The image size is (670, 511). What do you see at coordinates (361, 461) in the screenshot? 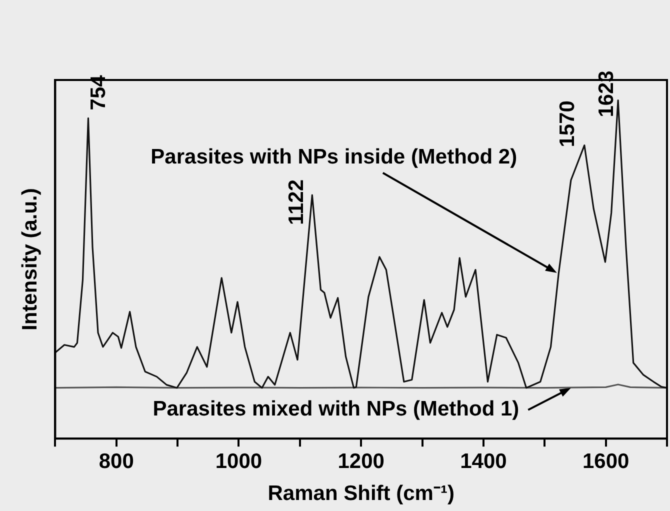
I see `x-tick-label: 1200` at bounding box center [361, 461].